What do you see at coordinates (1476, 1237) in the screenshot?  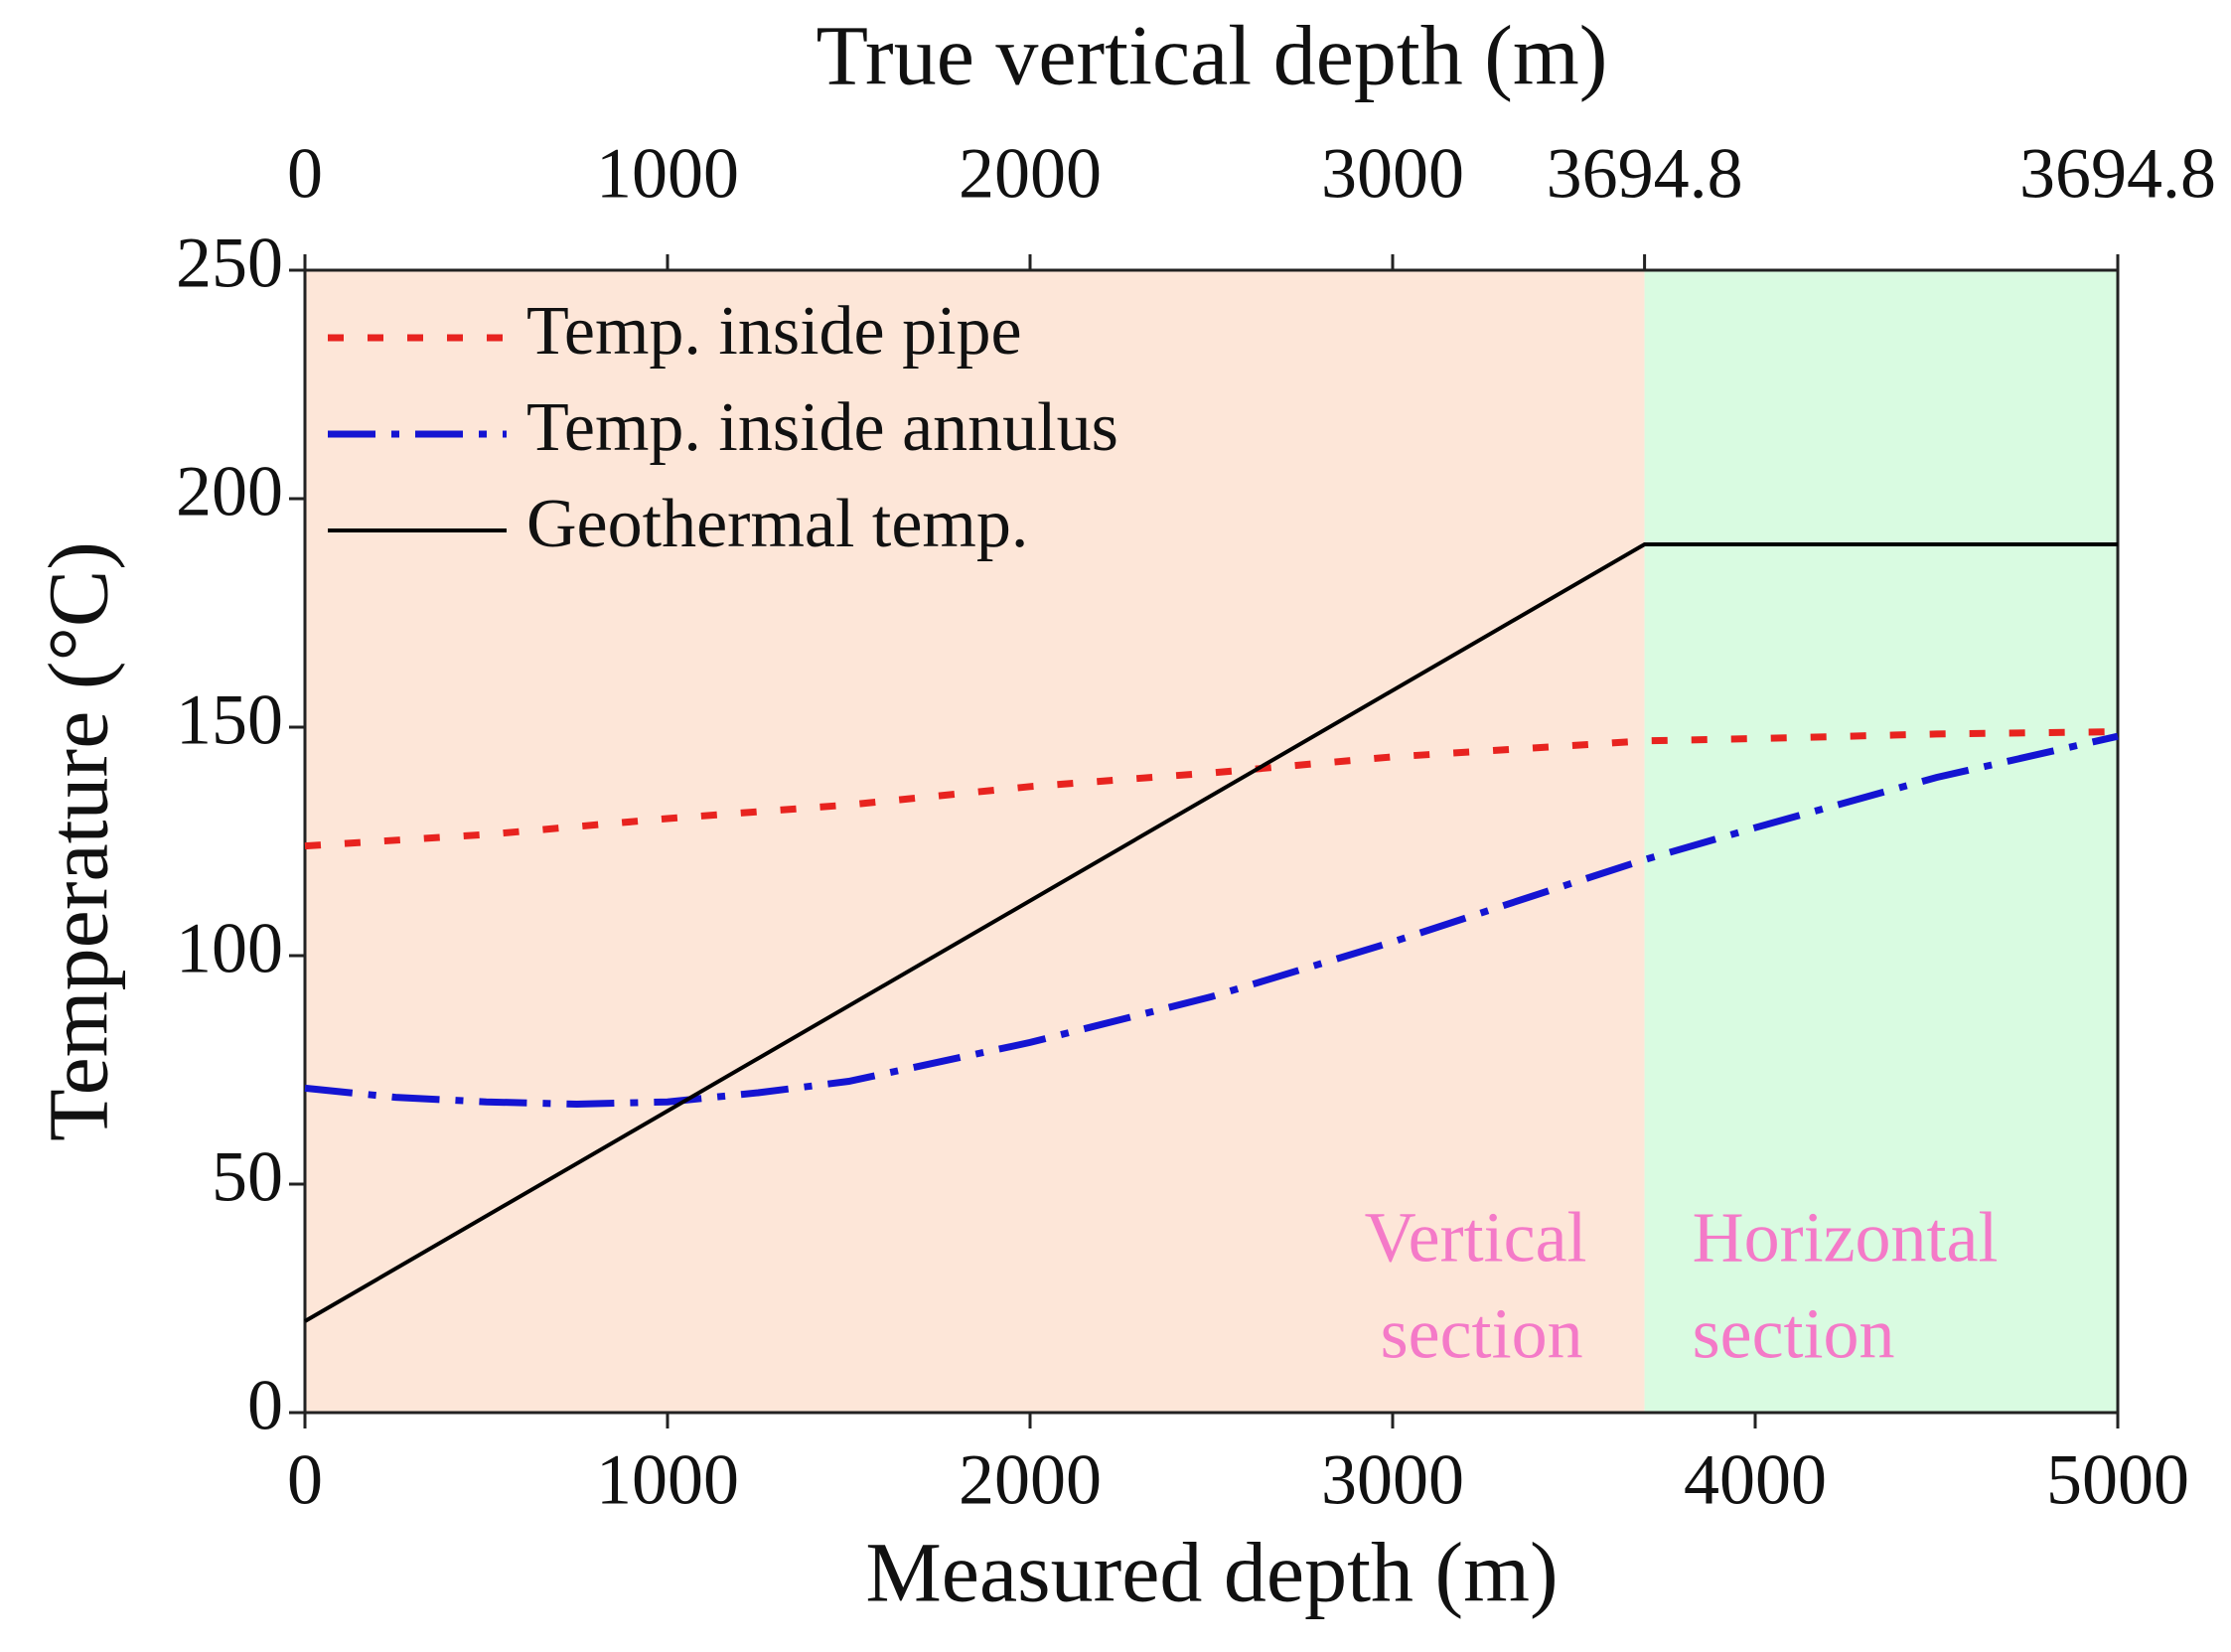 I see `region-label: Vertical` at bounding box center [1476, 1237].